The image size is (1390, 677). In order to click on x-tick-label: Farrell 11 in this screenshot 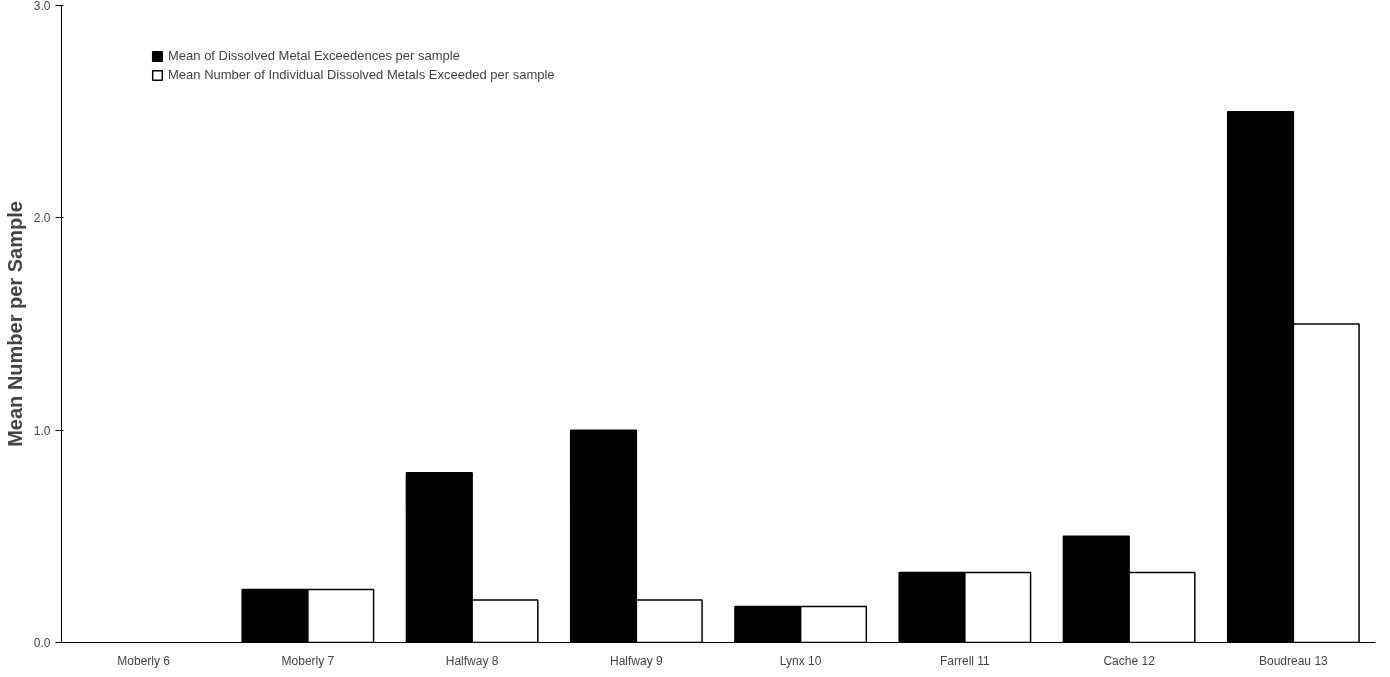, I will do `click(965, 660)`.